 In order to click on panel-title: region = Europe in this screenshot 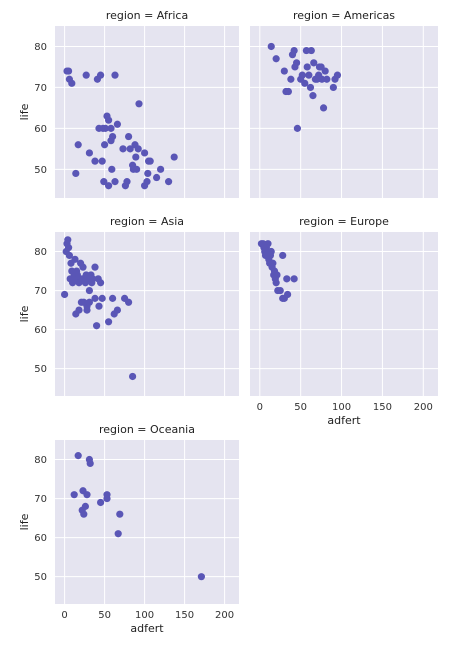, I will do `click(344, 221)`.